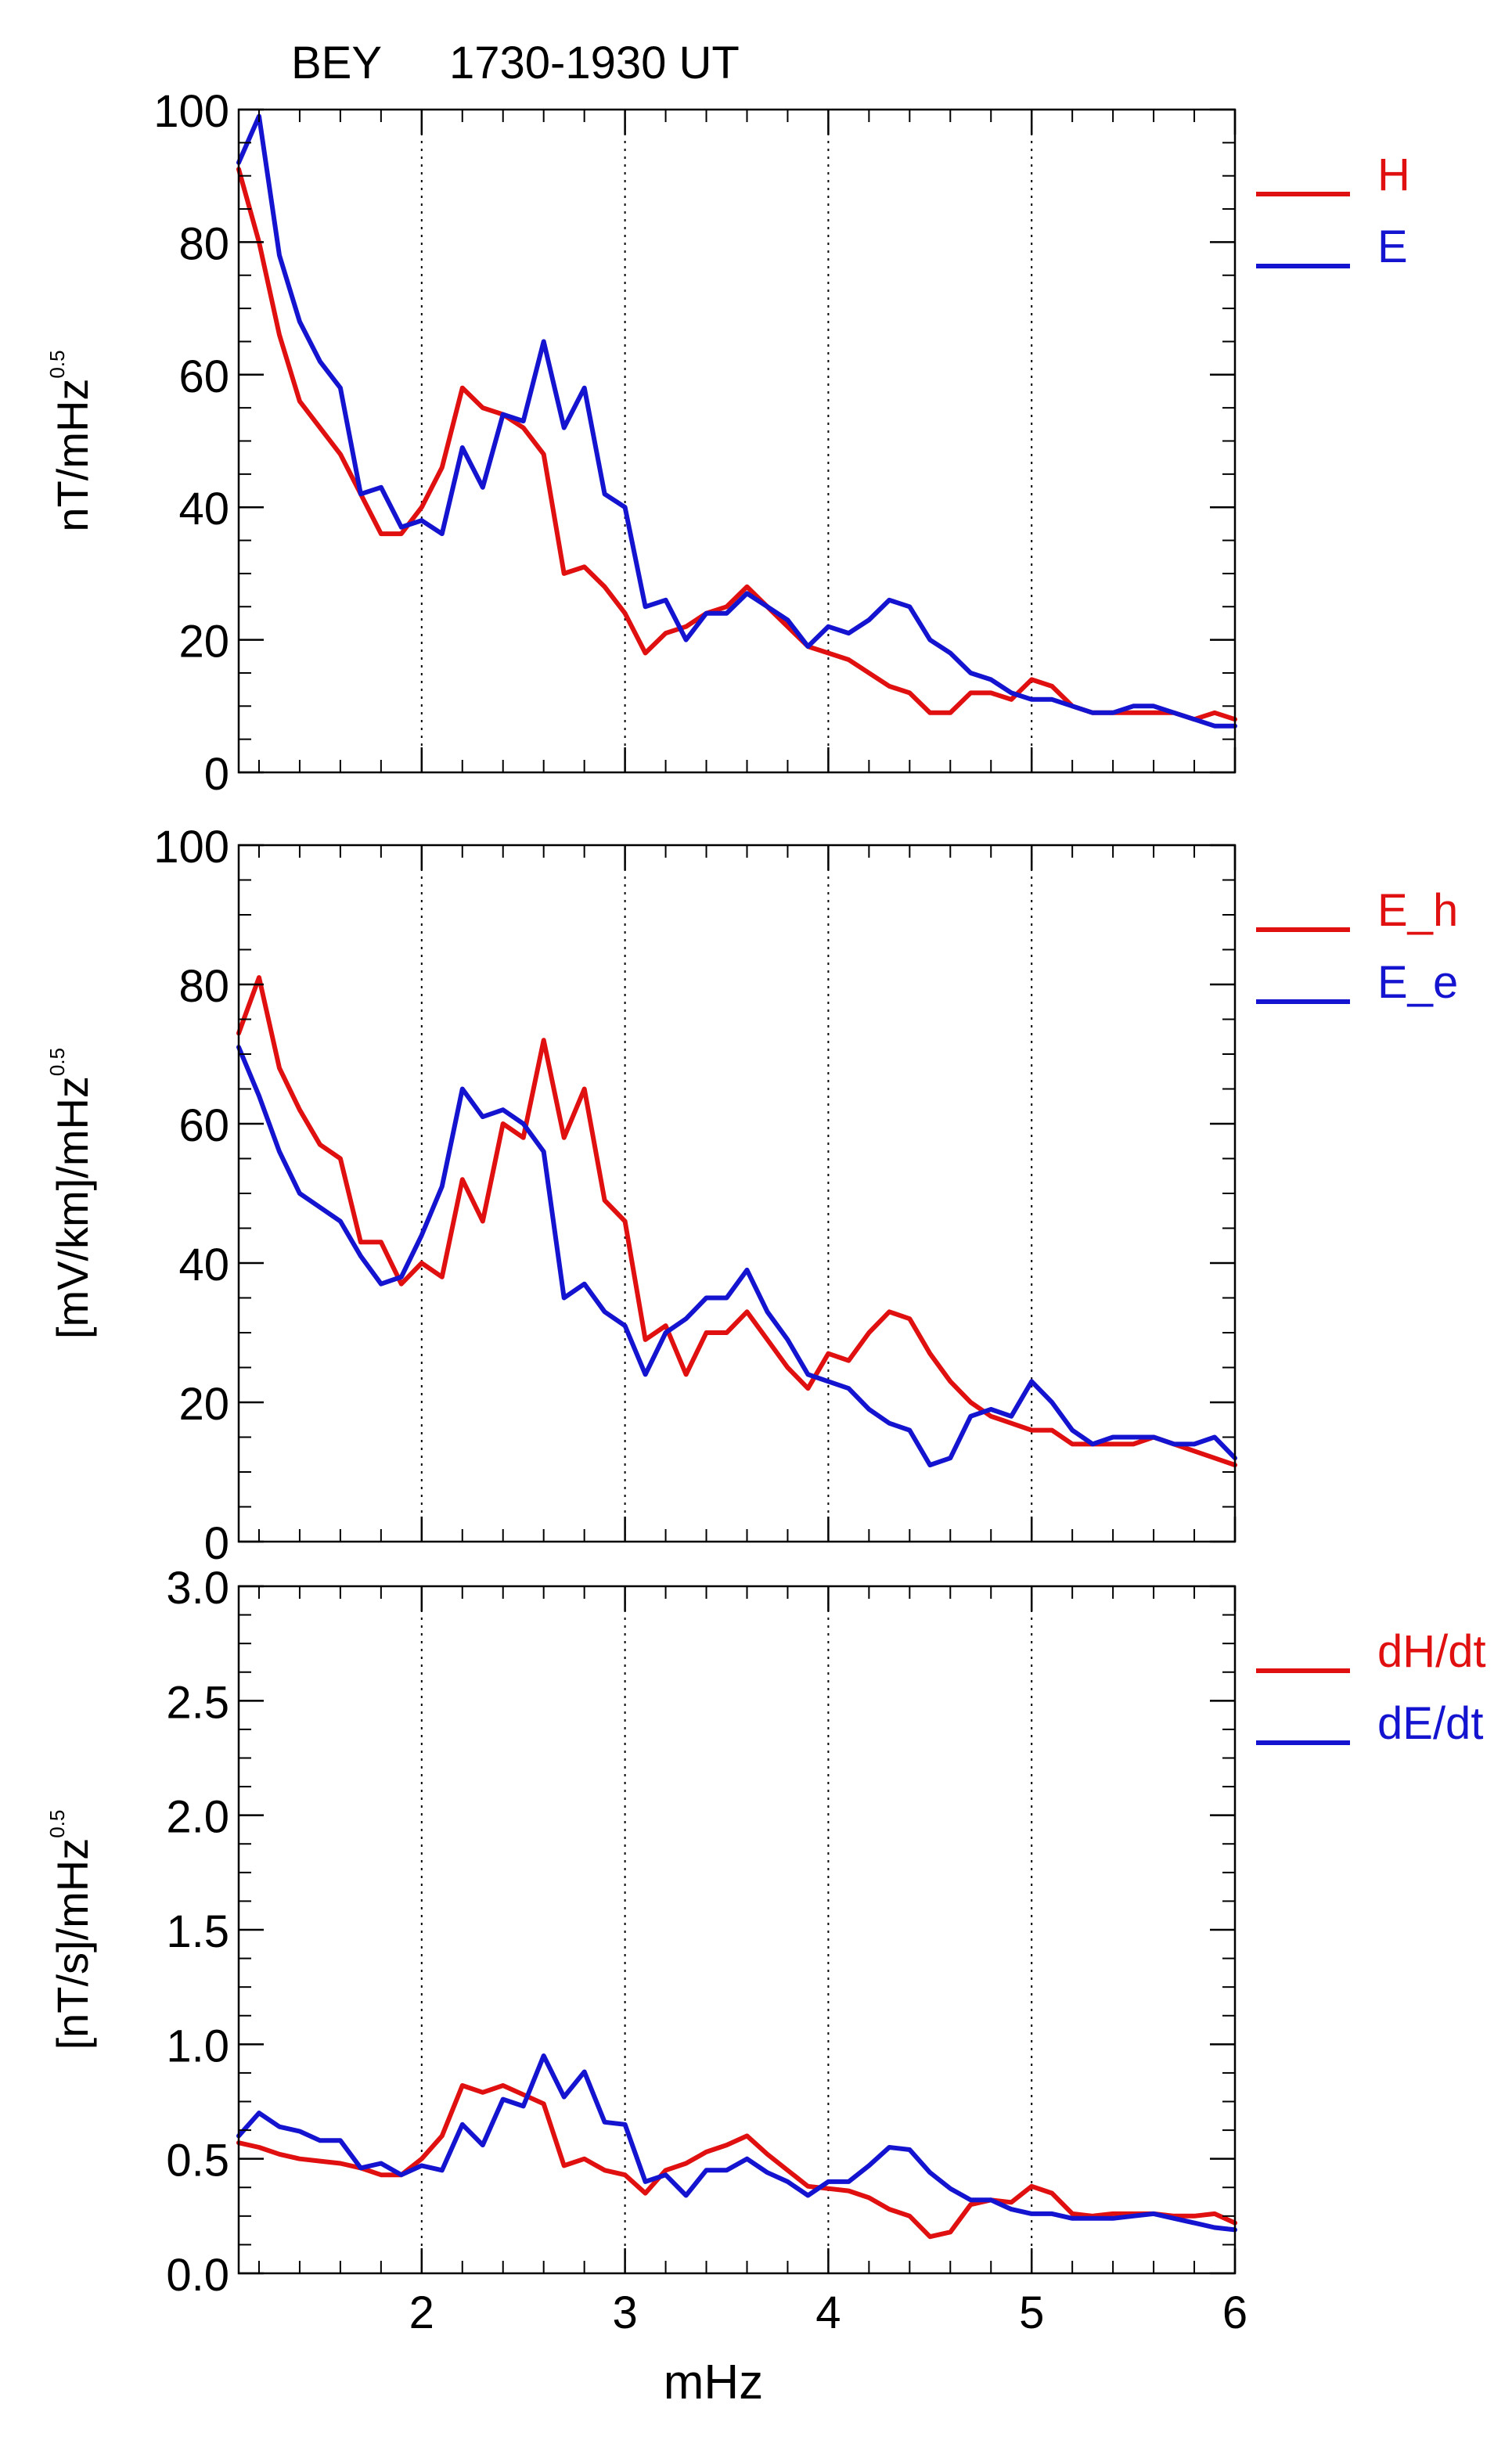 Image resolution: width=1512 pixels, height=2458 pixels. What do you see at coordinates (72, 455) in the screenshot?
I see `y-axis-label-main: nT/mHz` at bounding box center [72, 455].